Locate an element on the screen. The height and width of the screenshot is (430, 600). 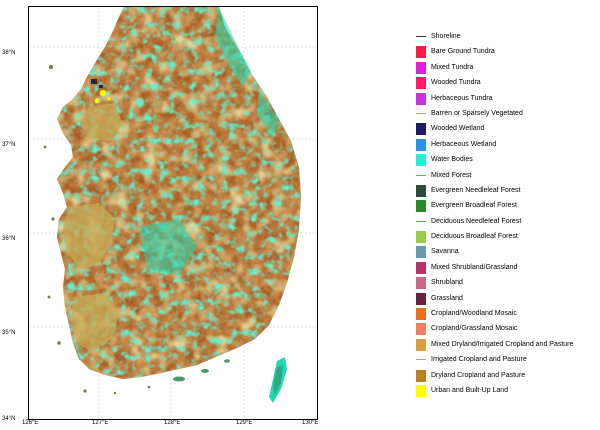
legend-item: Cropland/Woodland Mosaic is located at coordinates (508, 314).